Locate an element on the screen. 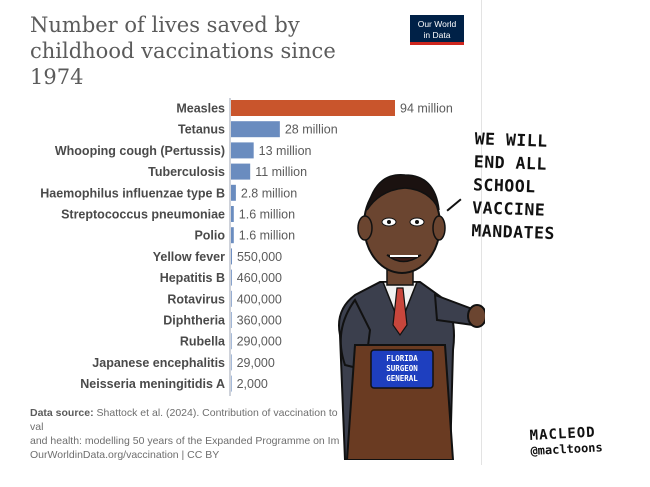 The width and height of the screenshot is (650, 487). category-label: Tuberculosis is located at coordinates (186, 172).